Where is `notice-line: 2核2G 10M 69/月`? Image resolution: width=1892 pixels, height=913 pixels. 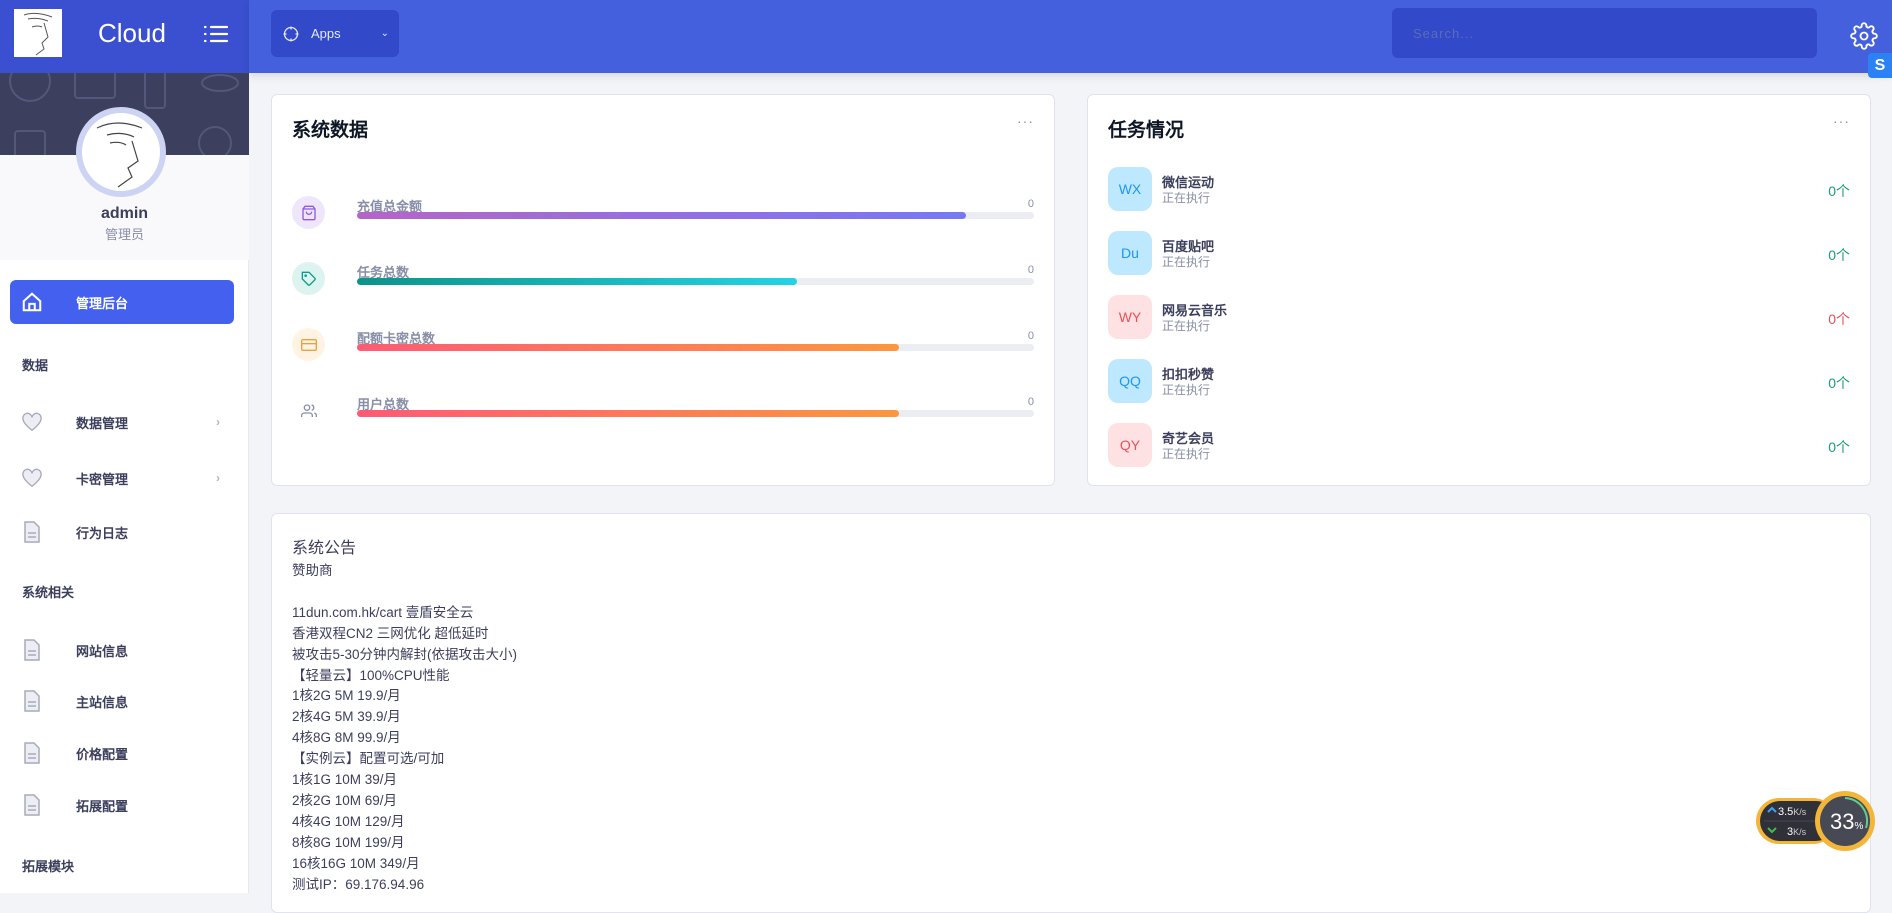
notice-line: 2核2G 10M 69/月 is located at coordinates (345, 800).